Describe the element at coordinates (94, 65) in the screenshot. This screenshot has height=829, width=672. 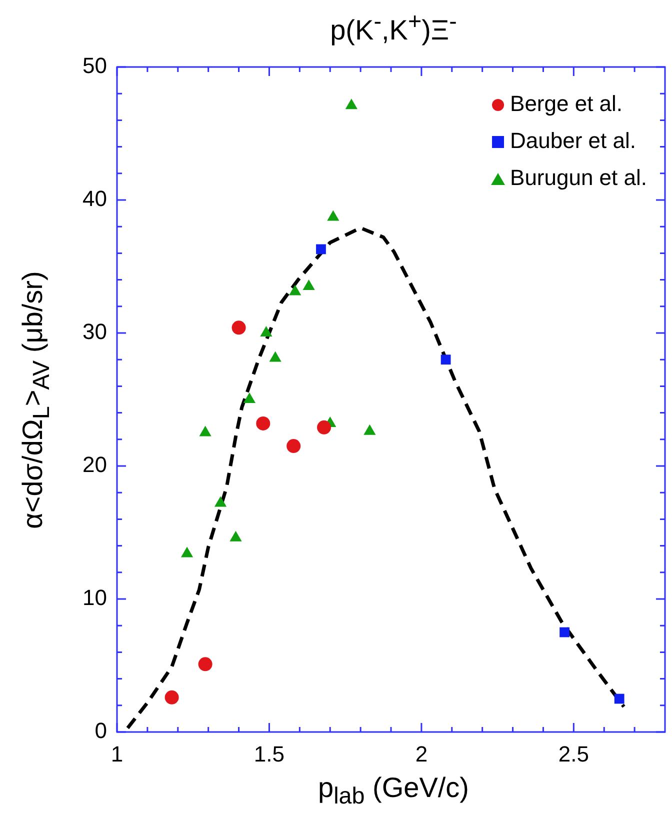
I see `y-tick-label: 50` at that location.